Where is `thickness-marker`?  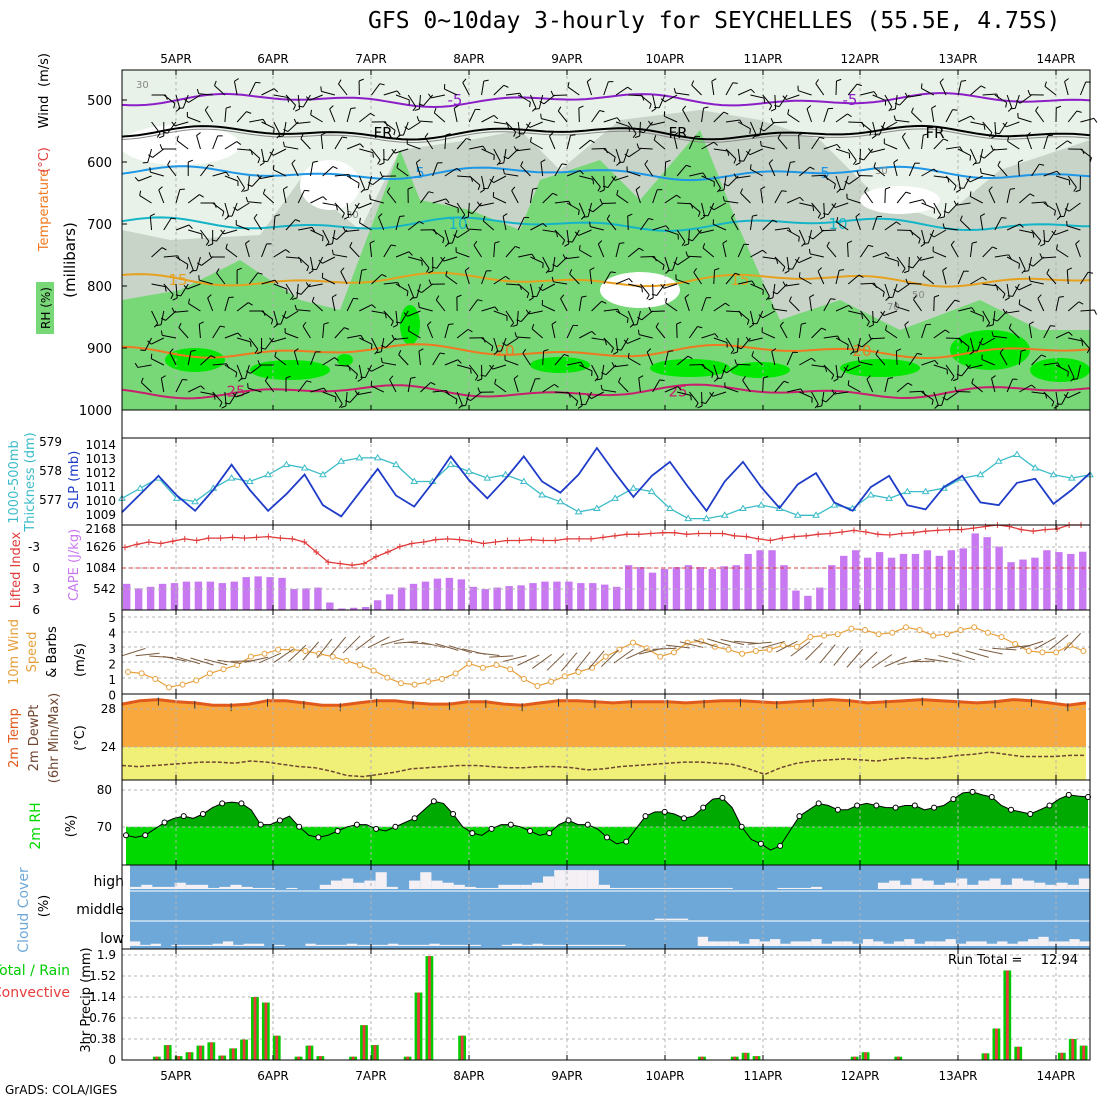
thickness-marker is located at coordinates (670, 507).